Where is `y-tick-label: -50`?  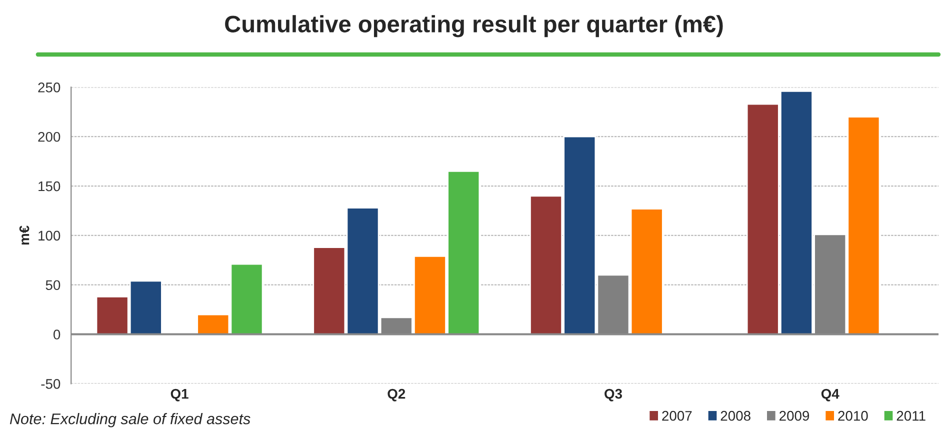
y-tick-label: -50 is located at coordinates (50, 384).